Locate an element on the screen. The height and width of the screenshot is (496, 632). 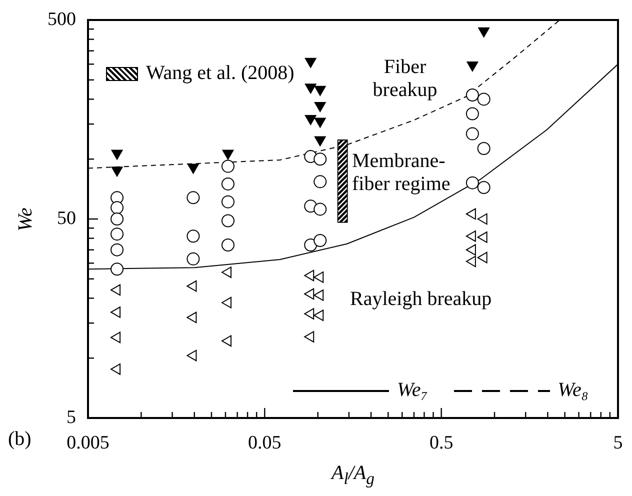
text: (b) is located at coordinates (20, 439).